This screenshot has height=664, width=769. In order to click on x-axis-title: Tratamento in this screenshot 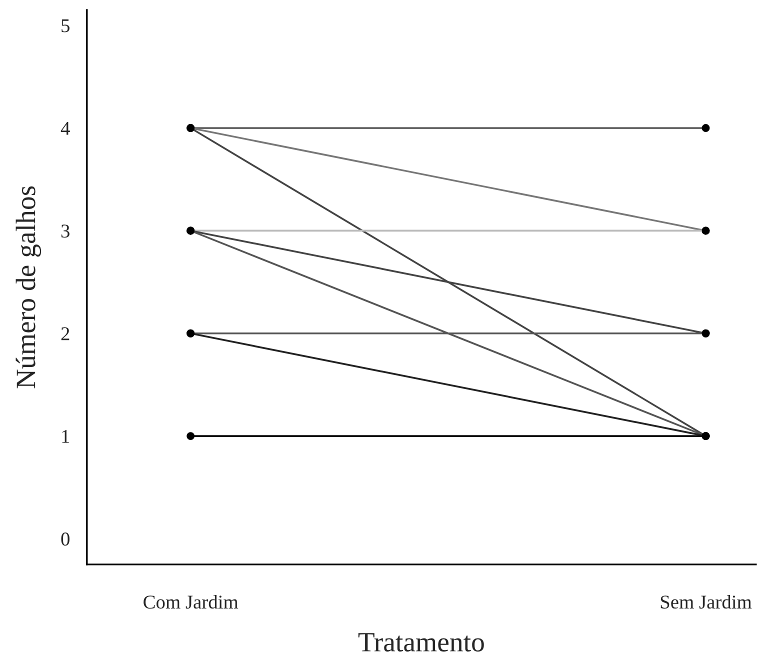, I will do `click(421, 642)`.